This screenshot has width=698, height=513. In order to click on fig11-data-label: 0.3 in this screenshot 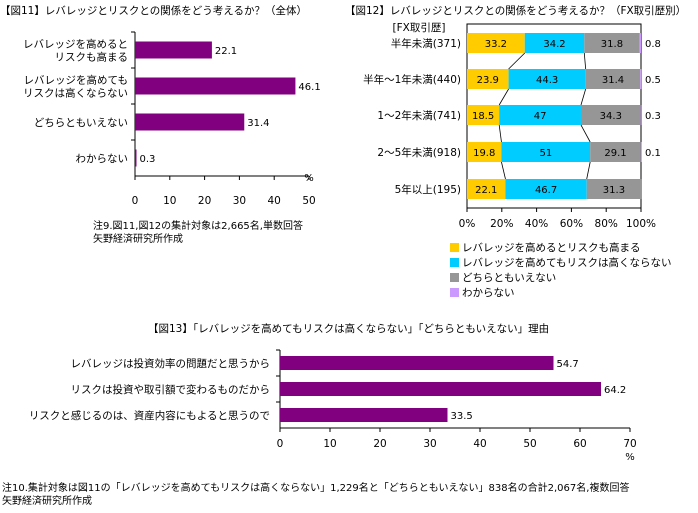, I will do `click(148, 159)`.